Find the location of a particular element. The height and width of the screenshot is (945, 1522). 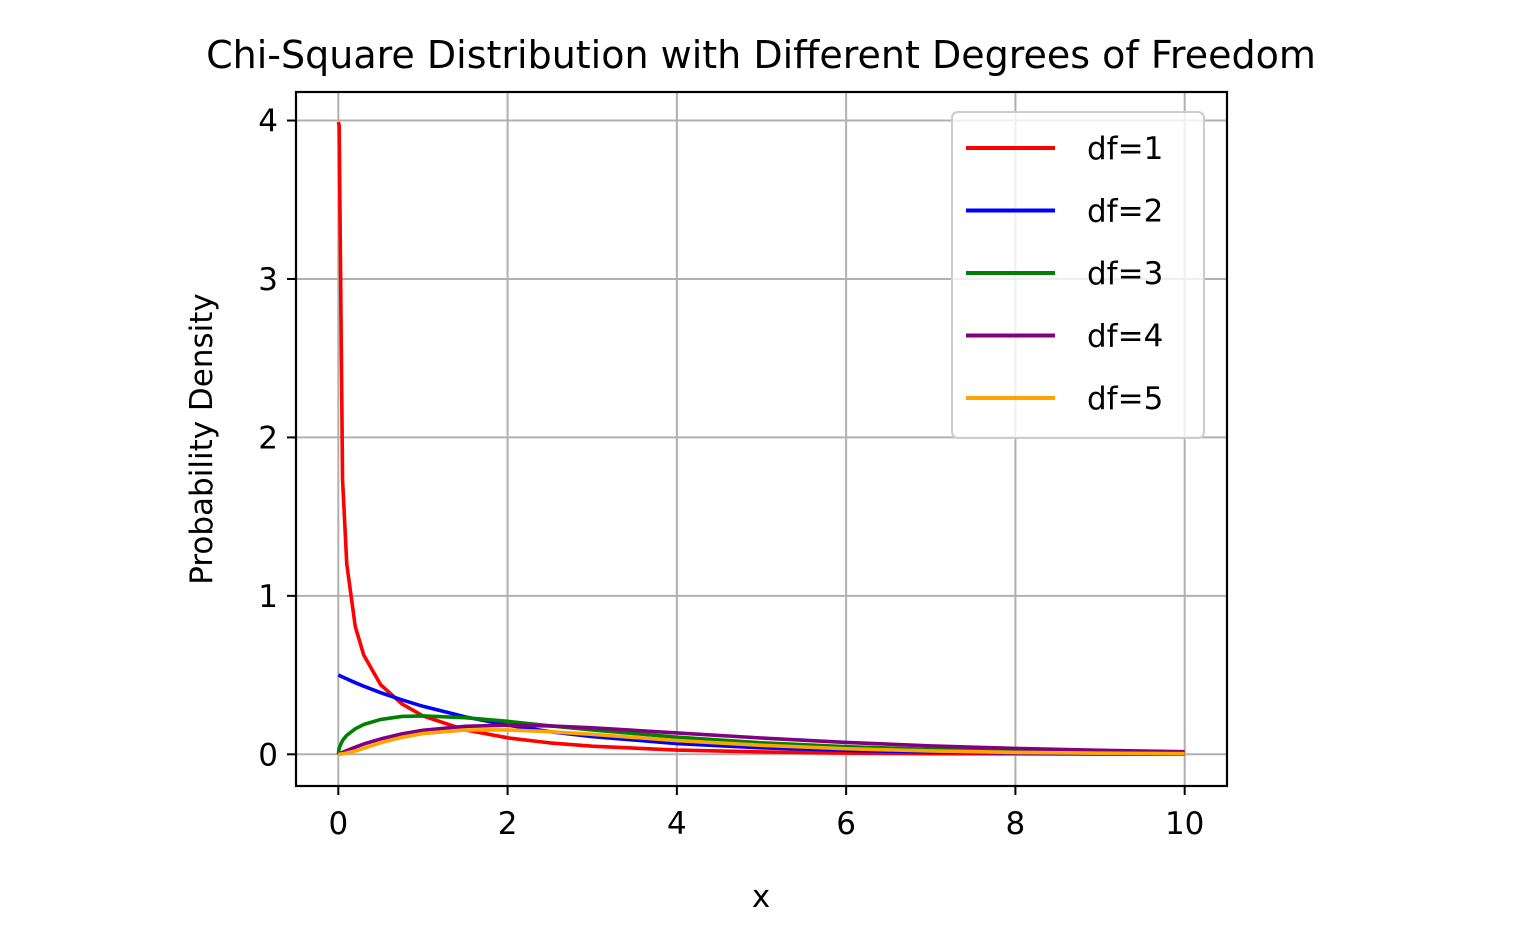

legend: df=1 df=2 df=3 df=4 df=5 is located at coordinates (1078, 275).